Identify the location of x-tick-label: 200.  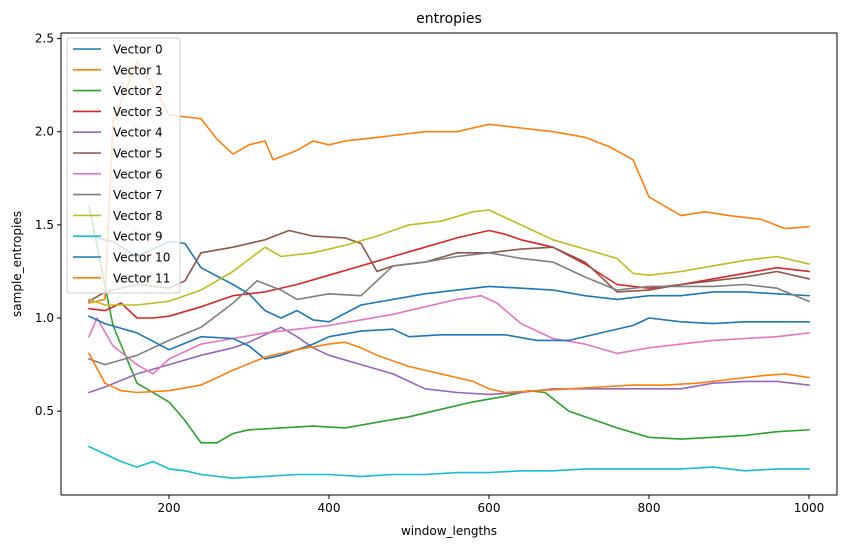
(169, 508).